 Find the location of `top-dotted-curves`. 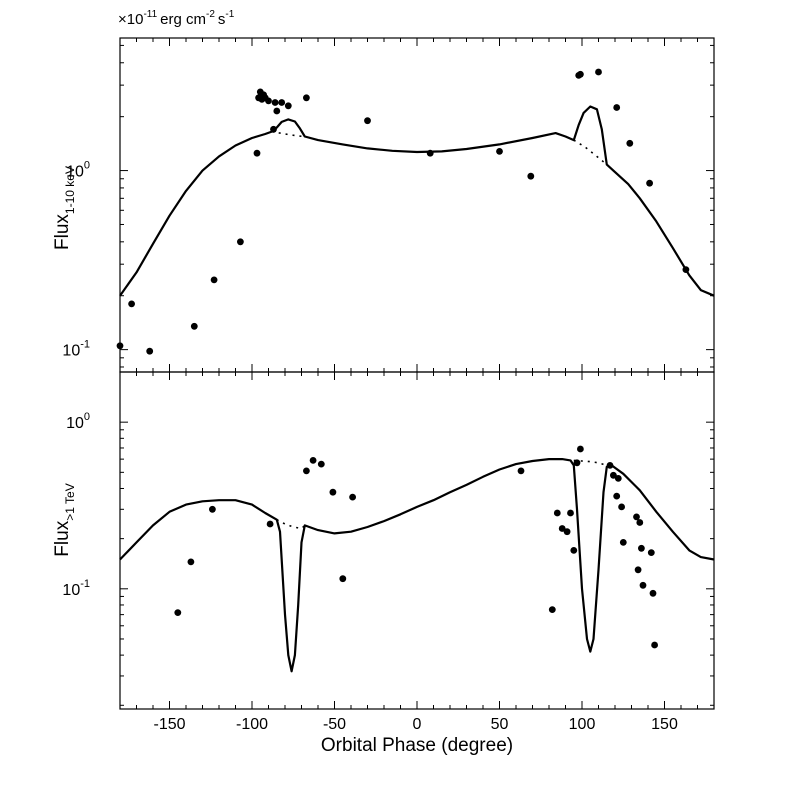

top-dotted-curves is located at coordinates (439, 148).